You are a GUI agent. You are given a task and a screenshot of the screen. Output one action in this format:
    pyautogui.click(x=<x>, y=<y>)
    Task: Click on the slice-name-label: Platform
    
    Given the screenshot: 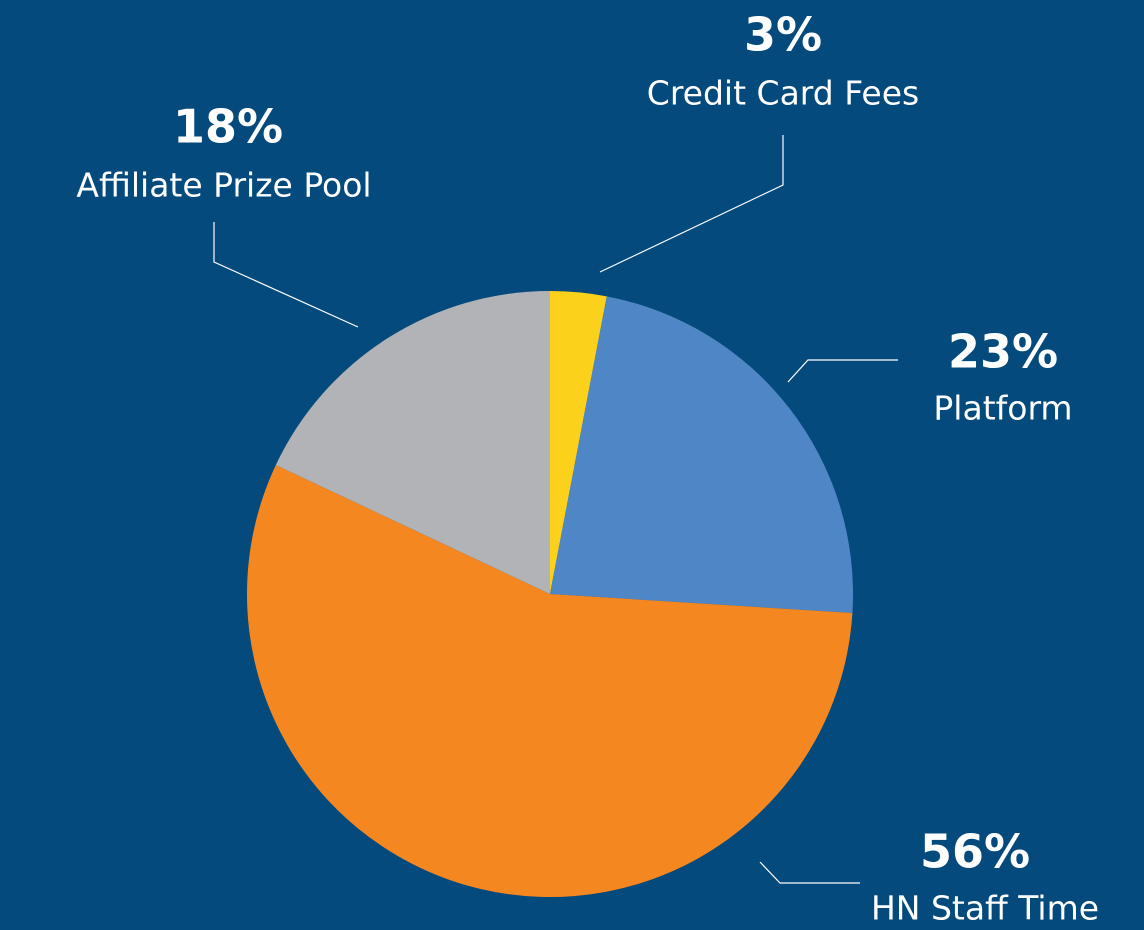 What is the action you would take?
    pyautogui.click(x=1002, y=408)
    